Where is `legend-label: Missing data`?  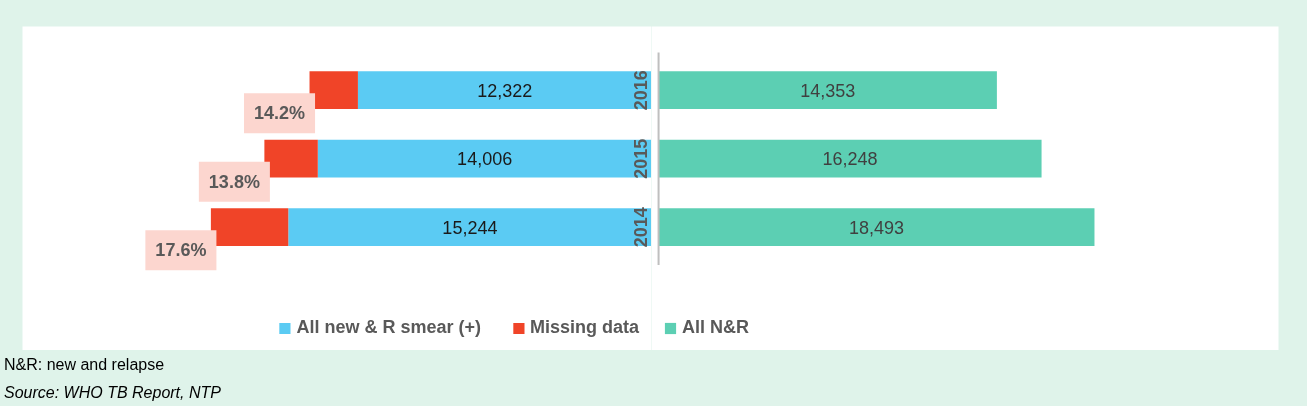
legend-label: Missing data is located at coordinates (584, 327).